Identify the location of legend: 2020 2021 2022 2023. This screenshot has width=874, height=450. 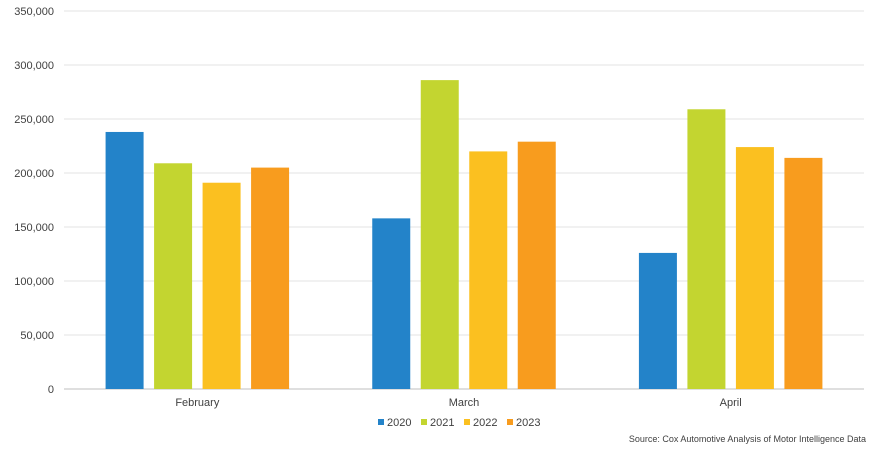
(459, 423).